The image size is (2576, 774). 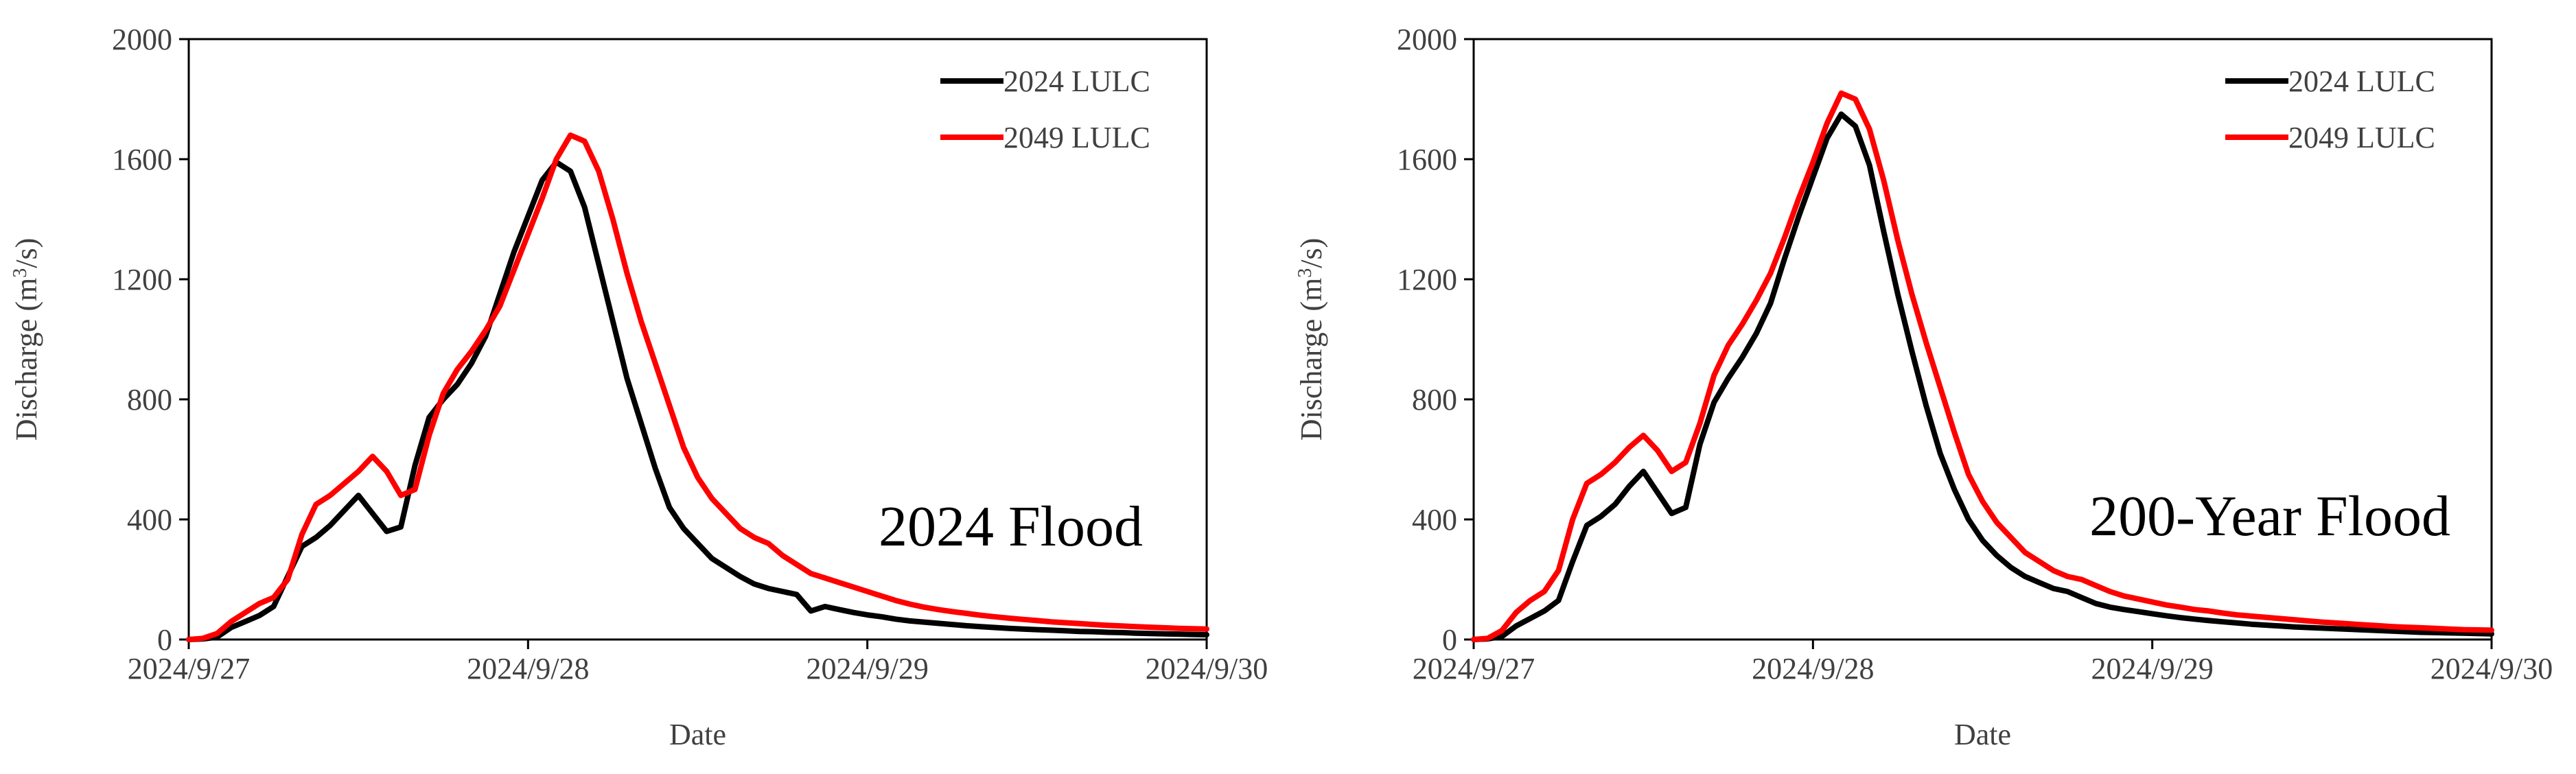 What do you see at coordinates (2269, 516) in the screenshot?
I see `chart-annotation: 200-Year Flood` at bounding box center [2269, 516].